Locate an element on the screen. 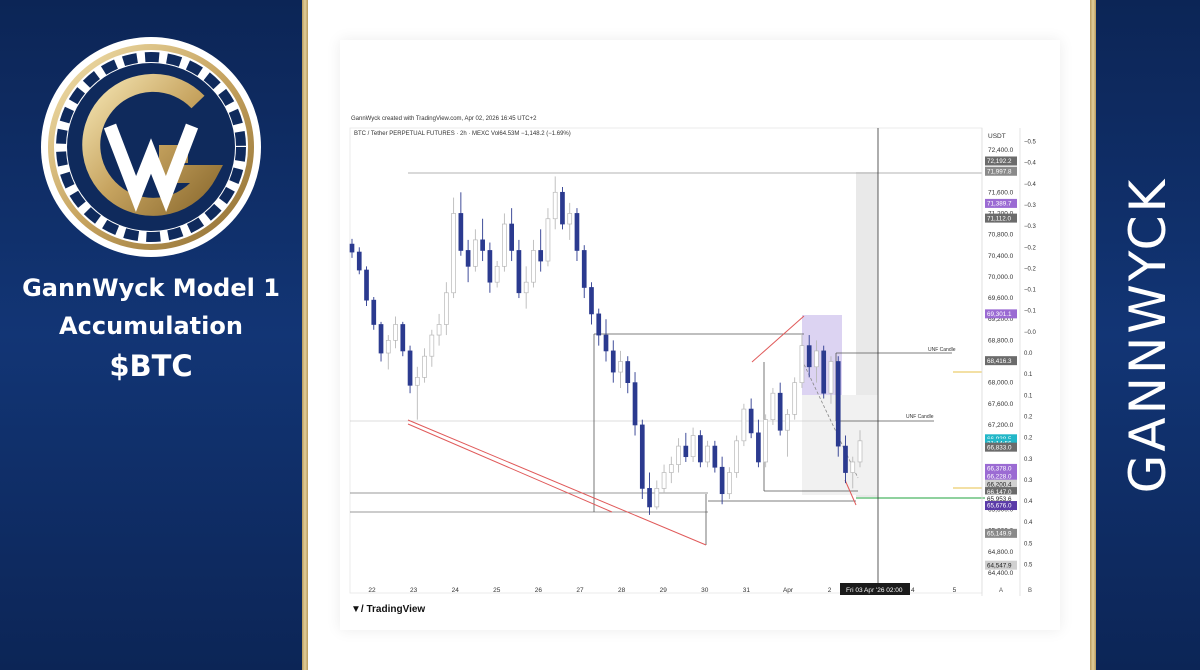 The image size is (1200, 670). caption-ticker: $BTC is located at coordinates (151, 366).